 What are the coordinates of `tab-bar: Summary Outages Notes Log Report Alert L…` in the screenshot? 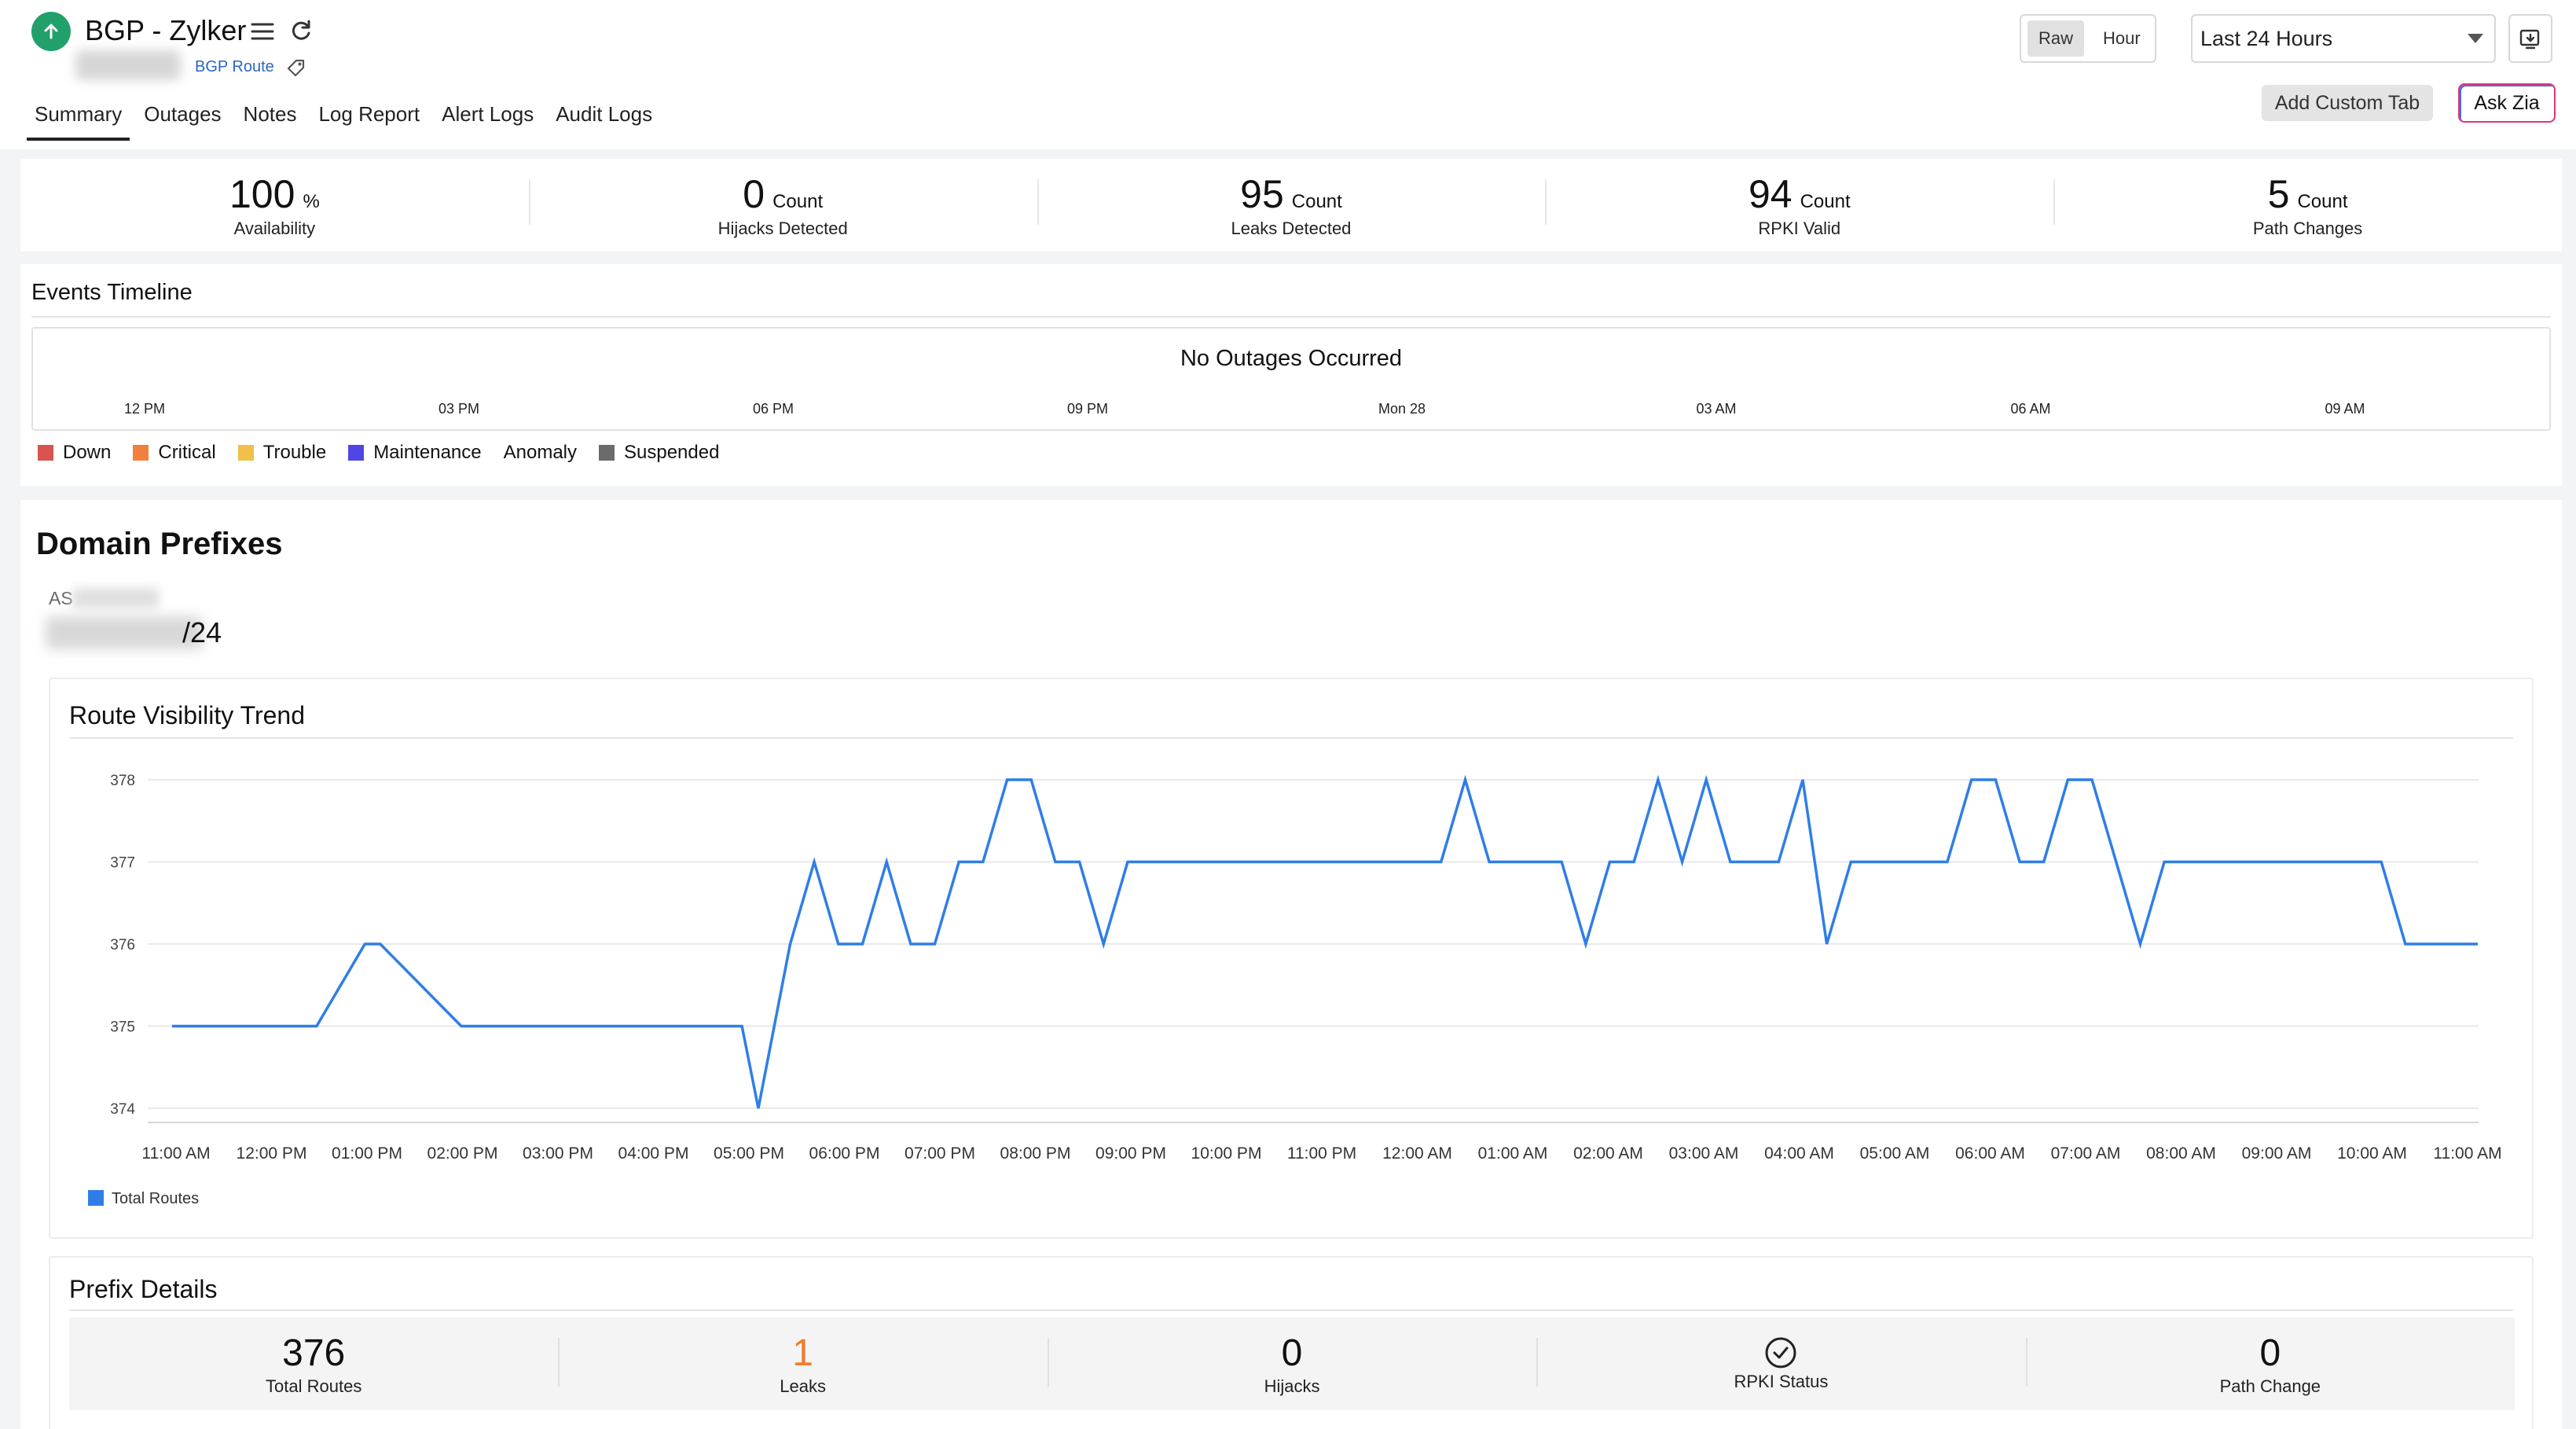 It's located at (346, 121).